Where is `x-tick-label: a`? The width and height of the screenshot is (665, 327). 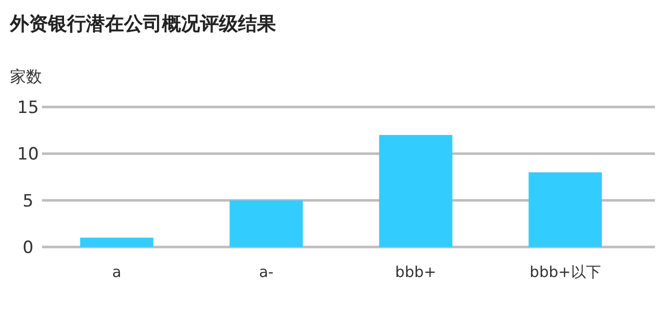 x-tick-label: a is located at coordinates (117, 272).